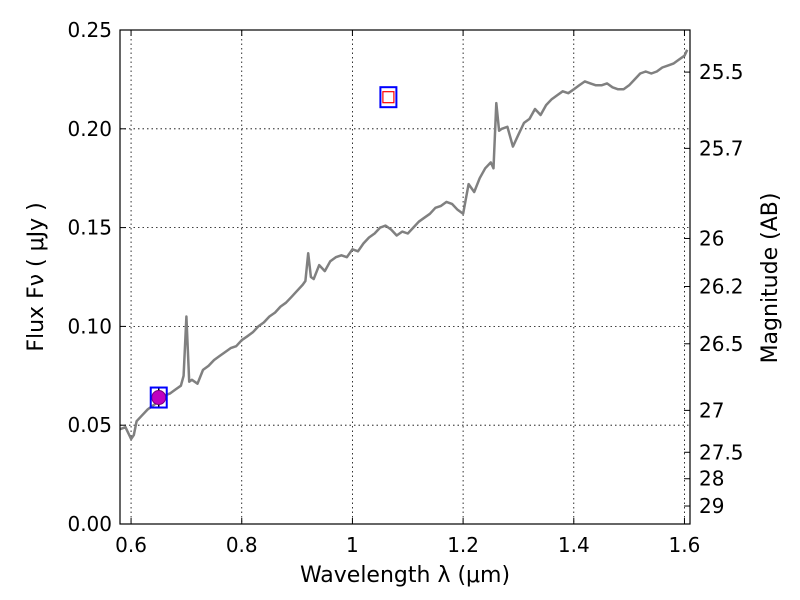 This screenshot has height=600, width=800. Describe the element at coordinates (721, 452) in the screenshot. I see `y2-tick-label: 27.5` at that location.